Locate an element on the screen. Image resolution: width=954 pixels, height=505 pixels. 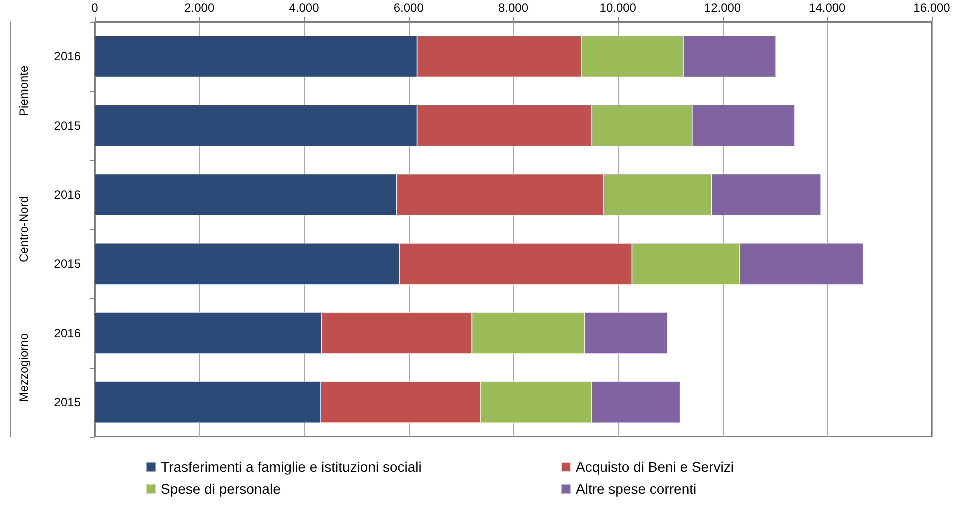
text: Piemonte is located at coordinates (24, 91).